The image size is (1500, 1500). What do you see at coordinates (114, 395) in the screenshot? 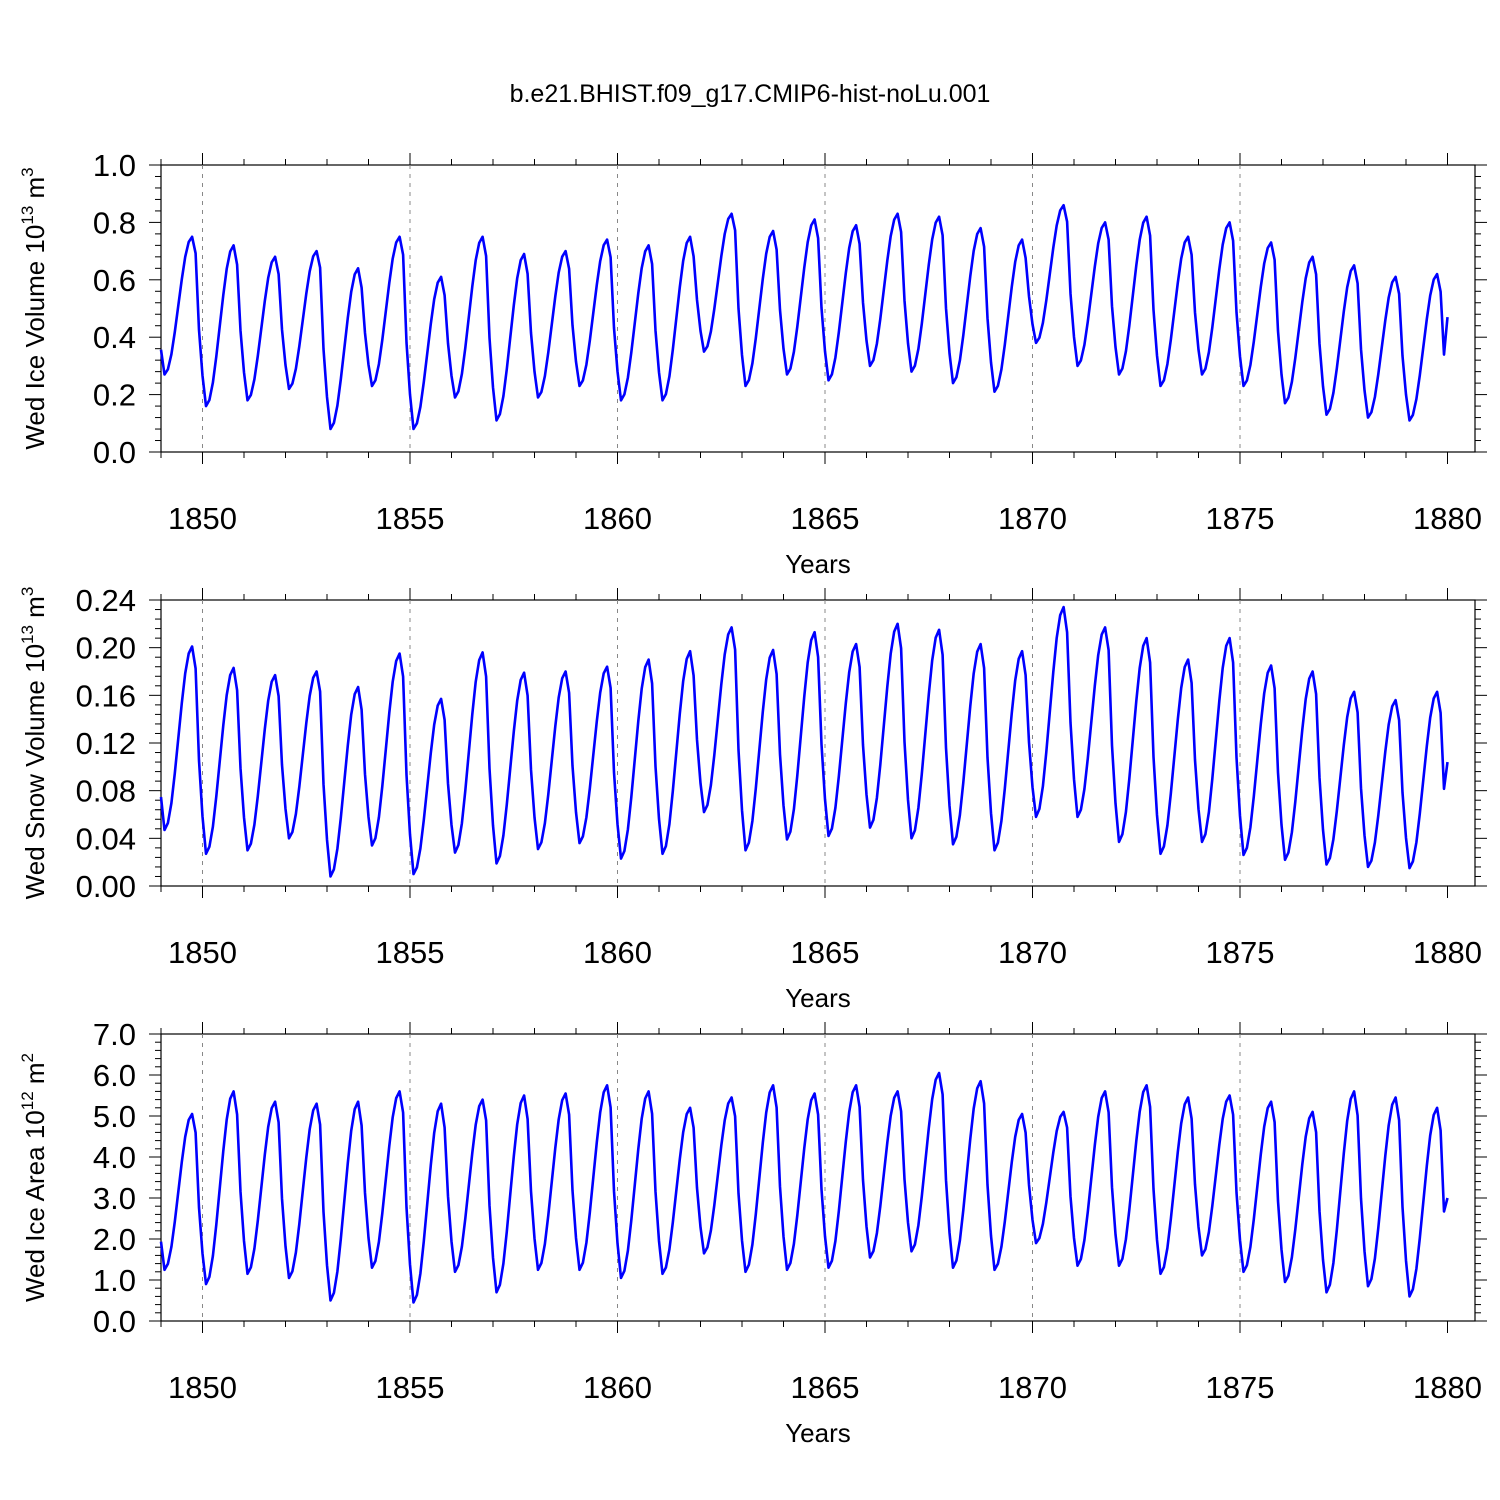
I see `y-tick-label: 0.2` at bounding box center [114, 395].